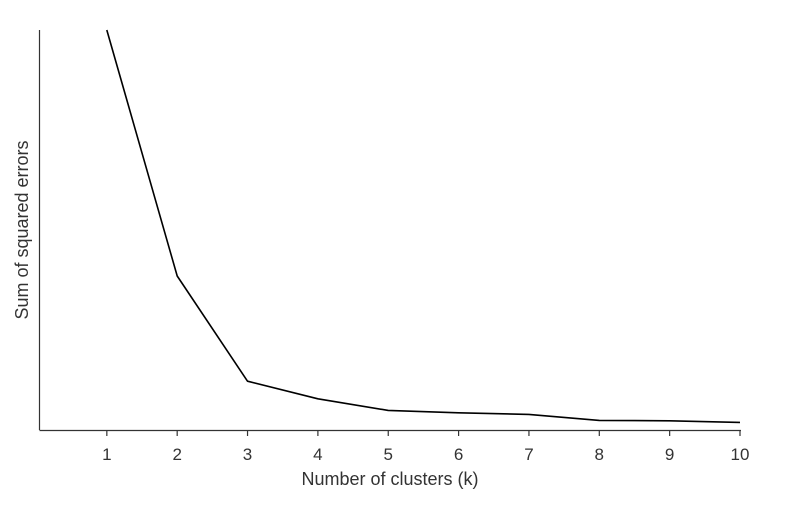 The image size is (796, 506). I want to click on x-tick-label: 5, so click(388, 454).